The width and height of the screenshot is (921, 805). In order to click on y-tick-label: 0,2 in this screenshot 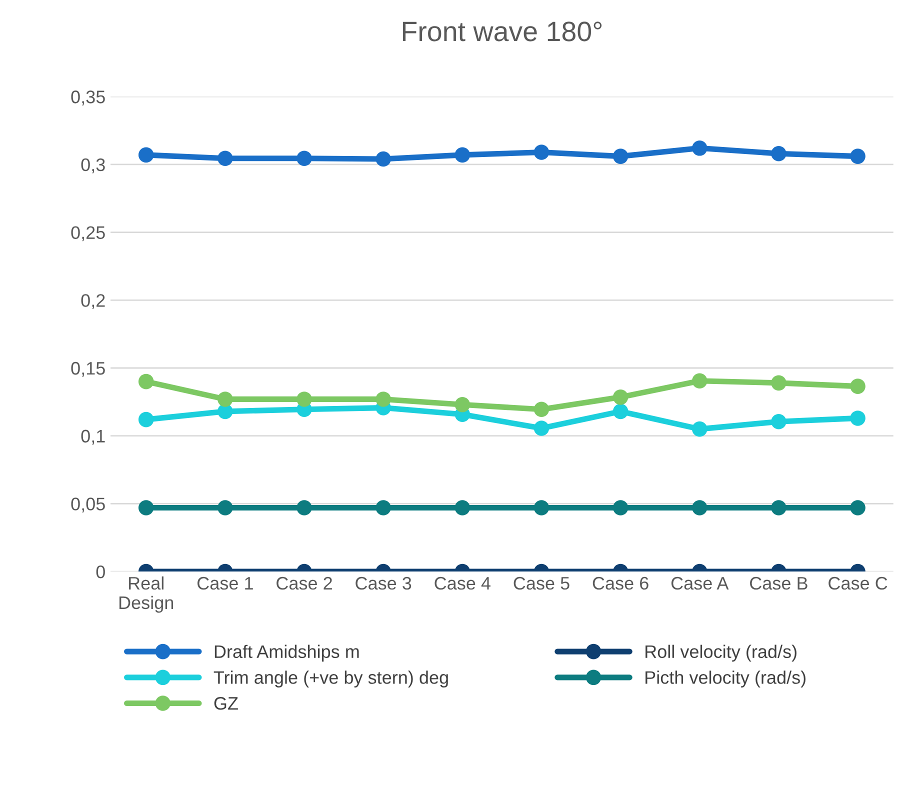, I will do `click(93, 302)`.